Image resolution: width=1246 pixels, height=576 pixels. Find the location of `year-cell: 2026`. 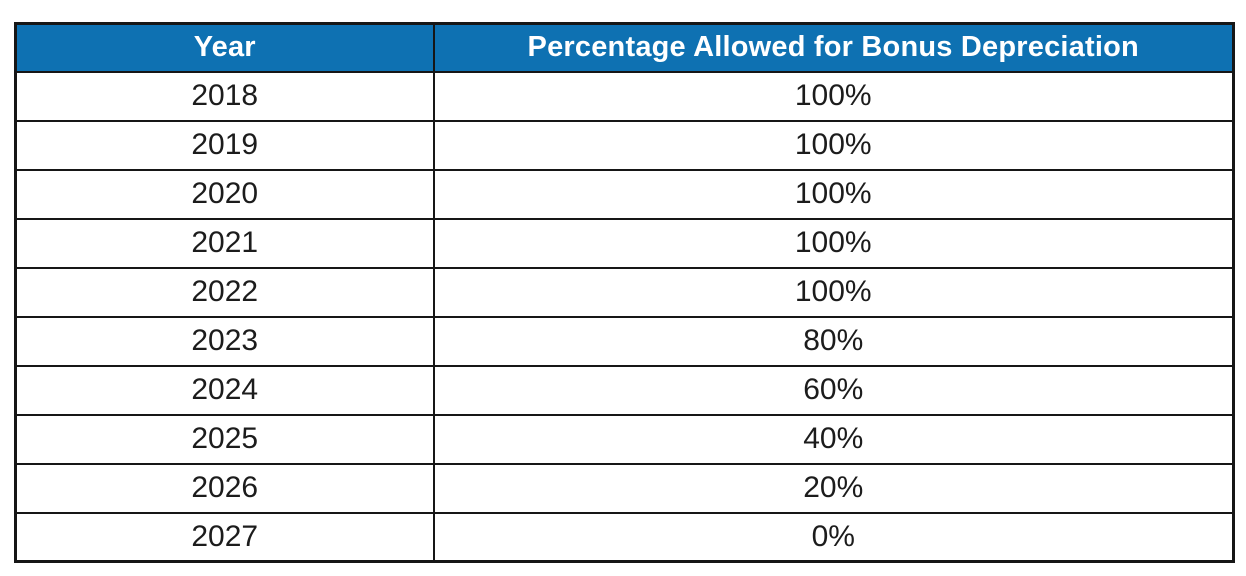

year-cell: 2026 is located at coordinates (224, 488).